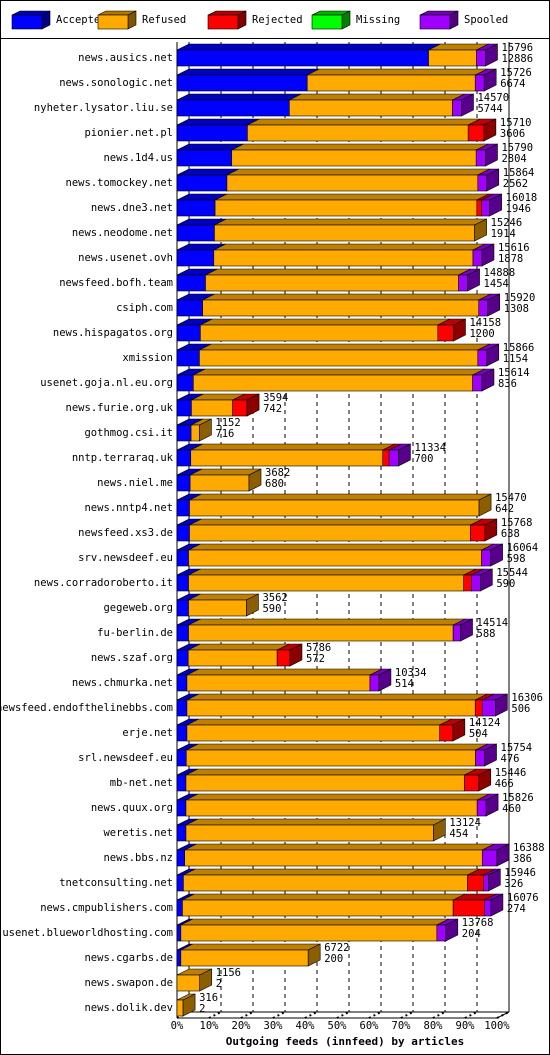 The image size is (550, 1055). What do you see at coordinates (128, 958) in the screenshot?
I see `y-tick-label: news.cgarbs.de` at bounding box center [128, 958].